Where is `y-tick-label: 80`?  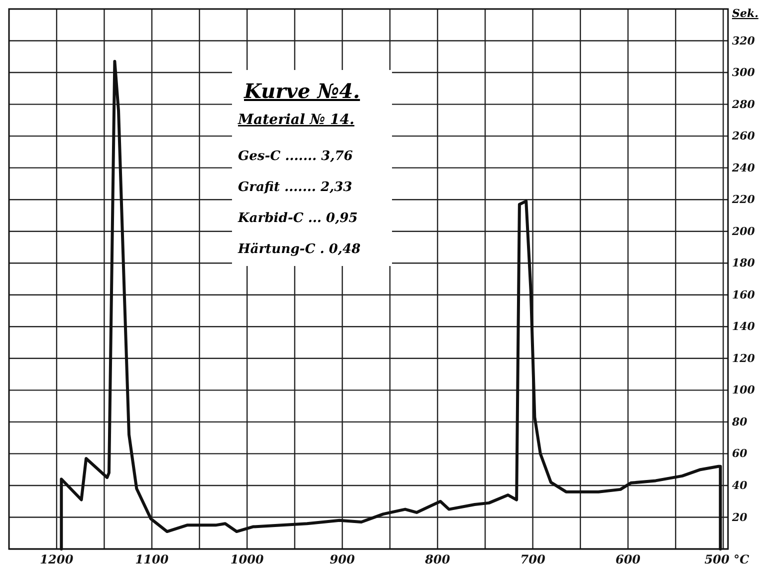 y-tick-label: 80 is located at coordinates (739, 421).